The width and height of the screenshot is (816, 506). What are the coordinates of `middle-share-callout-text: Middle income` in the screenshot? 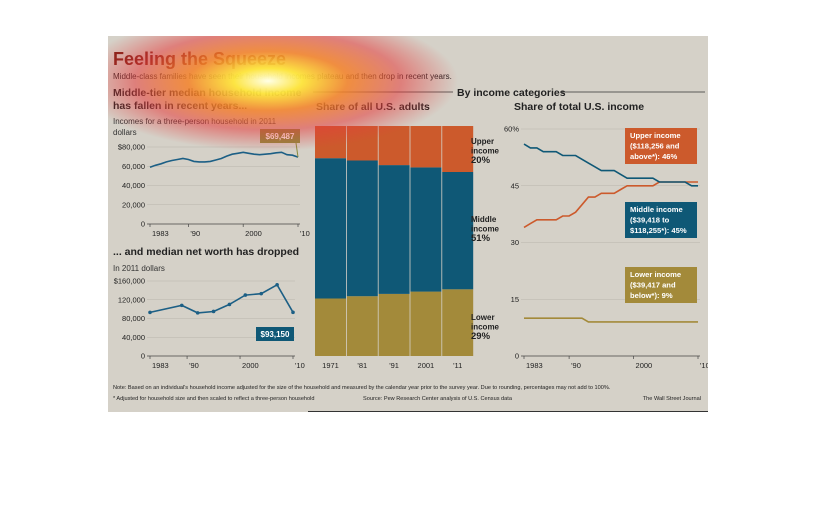 It's located at (656, 209).